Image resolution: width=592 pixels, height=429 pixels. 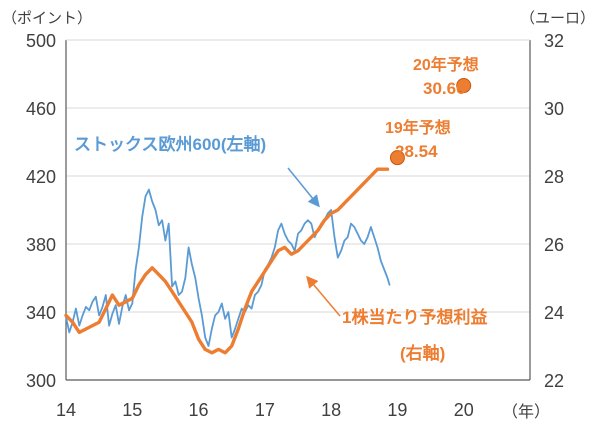 What do you see at coordinates (464, 410) in the screenshot?
I see `x-tick-label: 20` at bounding box center [464, 410].